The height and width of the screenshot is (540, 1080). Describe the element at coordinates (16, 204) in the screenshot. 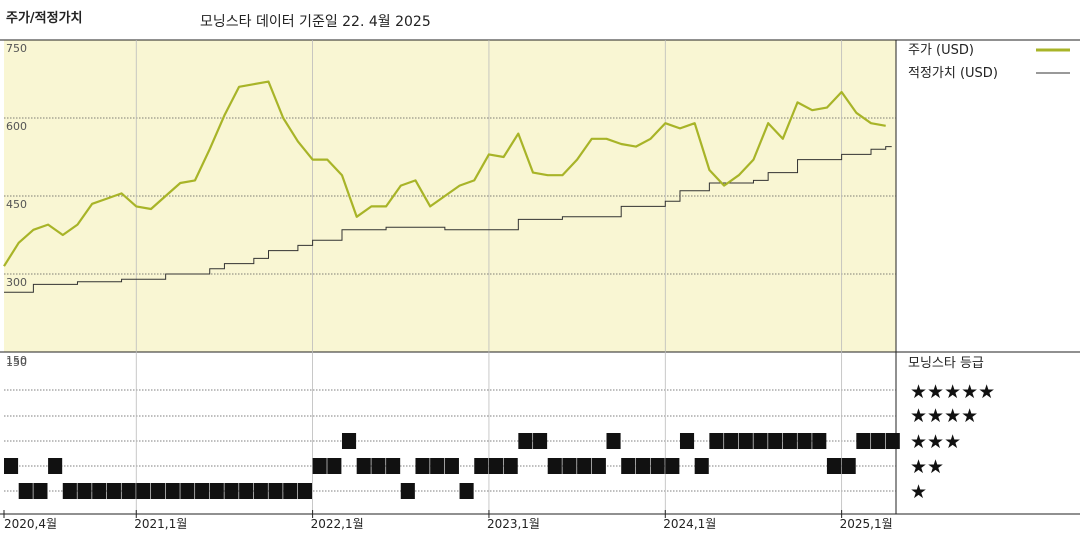

I see `y-tick-label: 450` at that location.